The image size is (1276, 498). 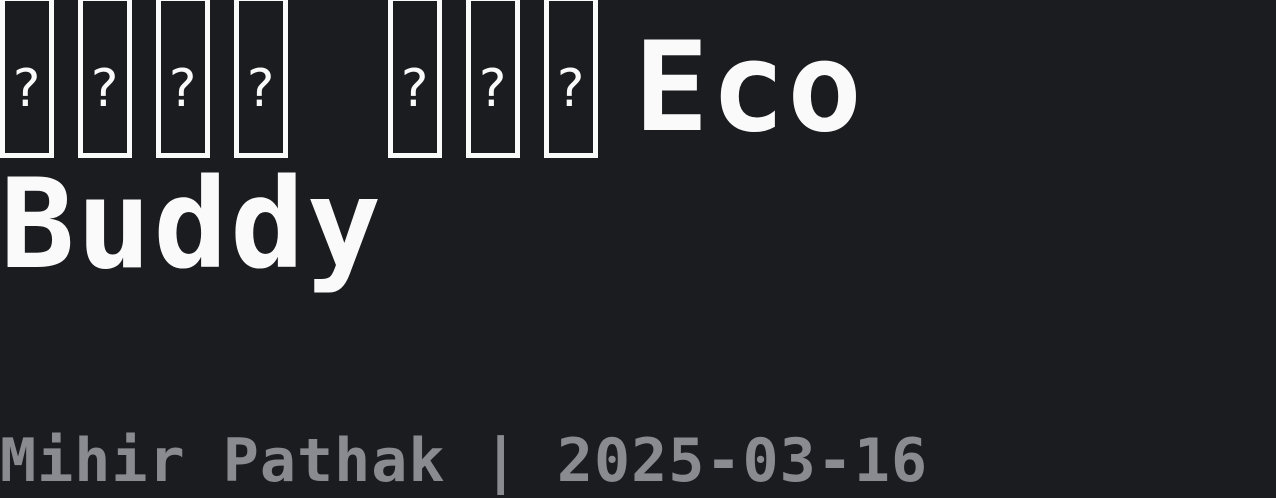 I want to click on byline: Mihir Pathak | 2025-03-16, so click(x=638, y=461).